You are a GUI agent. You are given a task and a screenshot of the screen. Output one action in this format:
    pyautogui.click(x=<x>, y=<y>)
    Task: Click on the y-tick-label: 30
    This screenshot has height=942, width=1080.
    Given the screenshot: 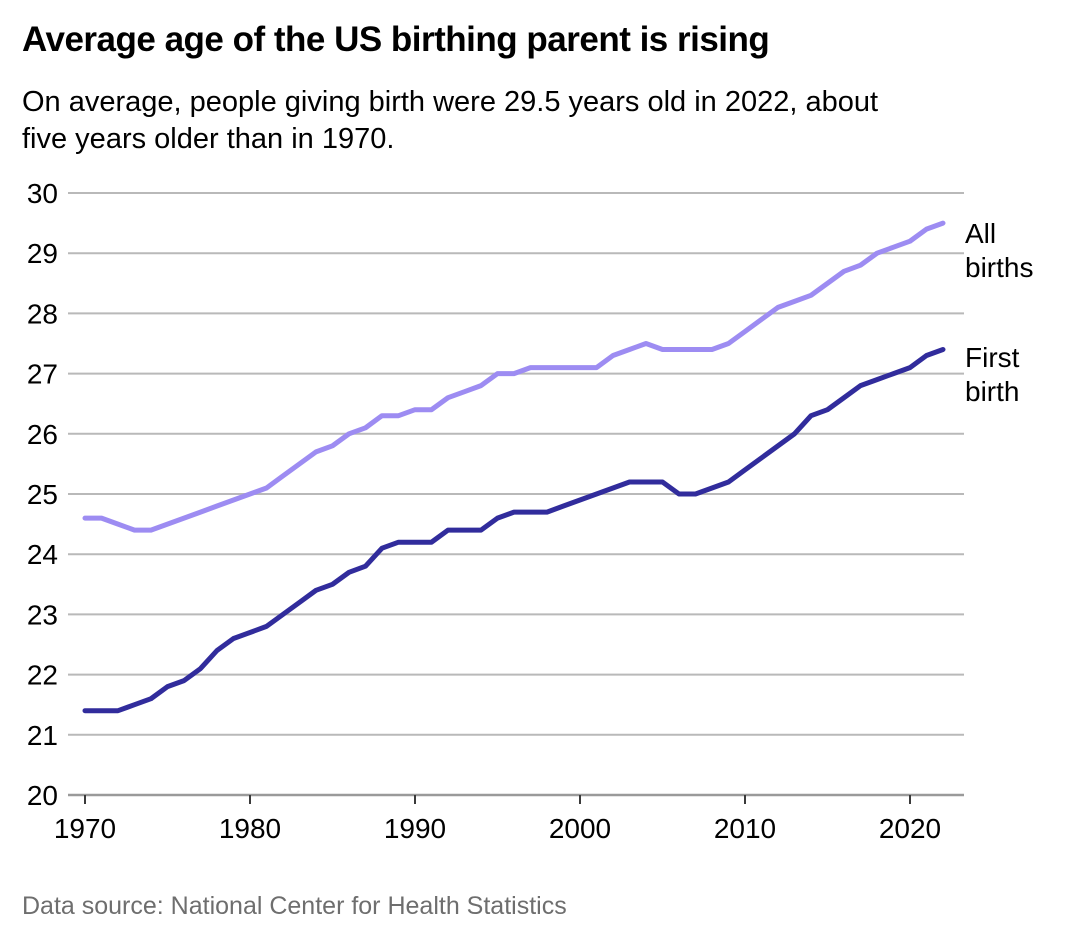 What is the action you would take?
    pyautogui.click(x=42, y=193)
    